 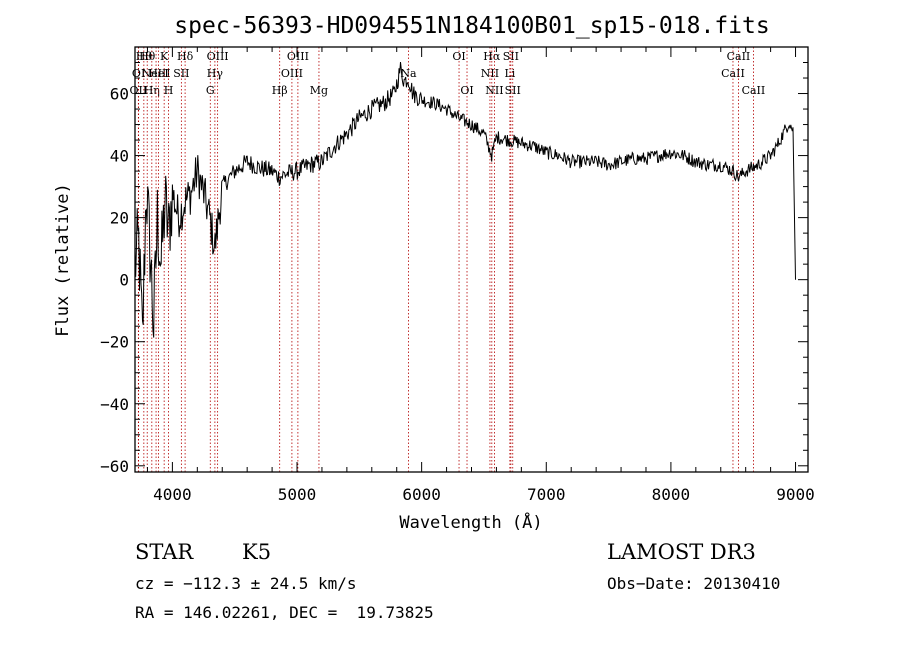 What do you see at coordinates (210, 90) in the screenshot?
I see `line-marker-label-11: G` at bounding box center [210, 90].